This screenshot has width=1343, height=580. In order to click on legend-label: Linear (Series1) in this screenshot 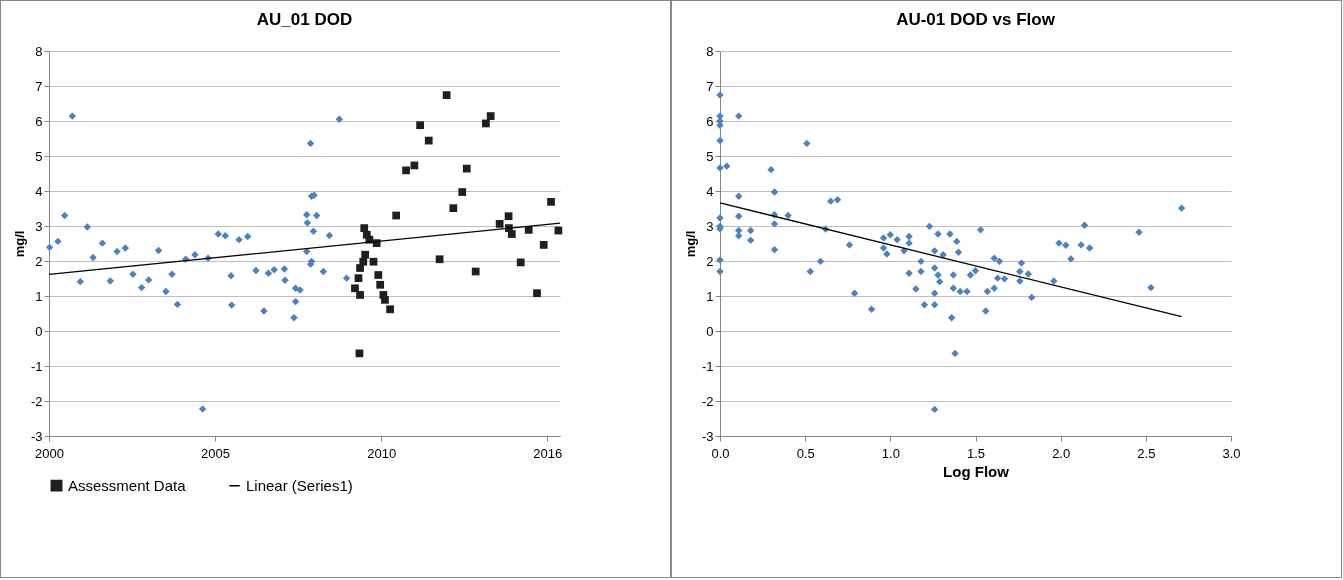, I will do `click(299, 485)`.